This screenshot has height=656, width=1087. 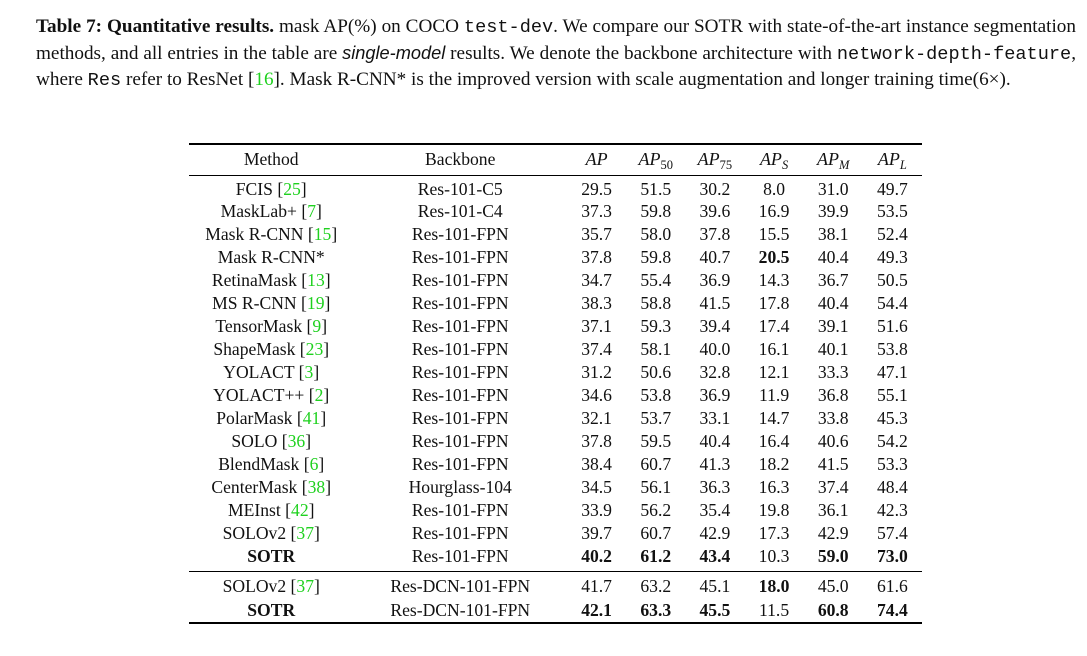 I want to click on aps-cell: 14.7, so click(x=774, y=417).